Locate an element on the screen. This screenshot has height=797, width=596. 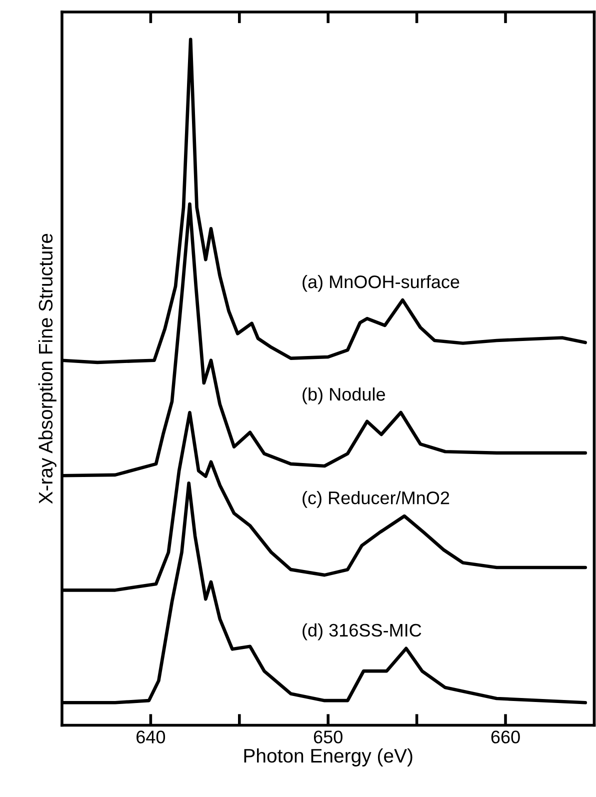
x-axis-title: Photon Energy (eV) is located at coordinates (328, 757).